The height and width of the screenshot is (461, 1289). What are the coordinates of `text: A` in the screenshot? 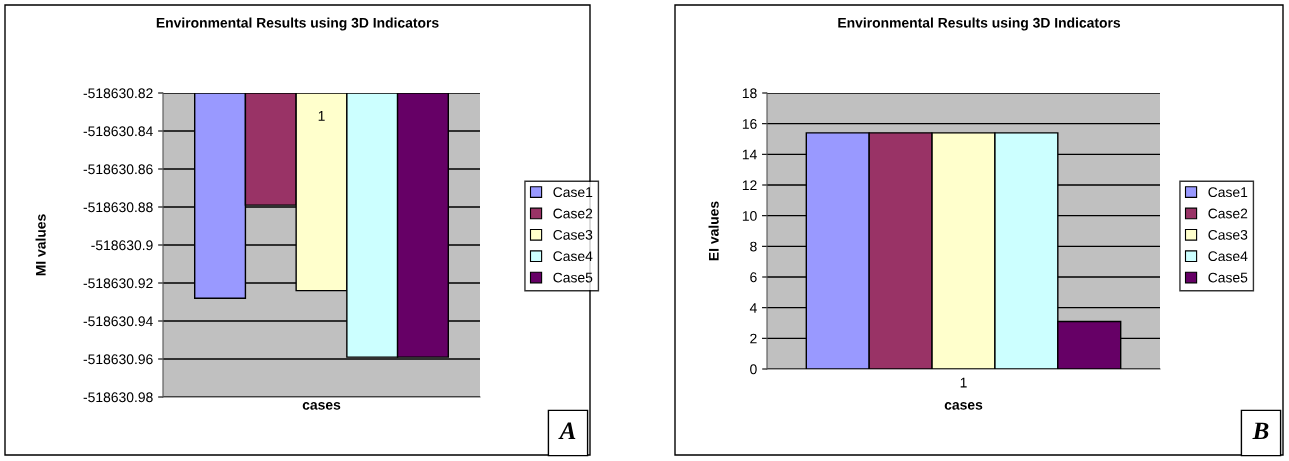 It's located at (567, 431).